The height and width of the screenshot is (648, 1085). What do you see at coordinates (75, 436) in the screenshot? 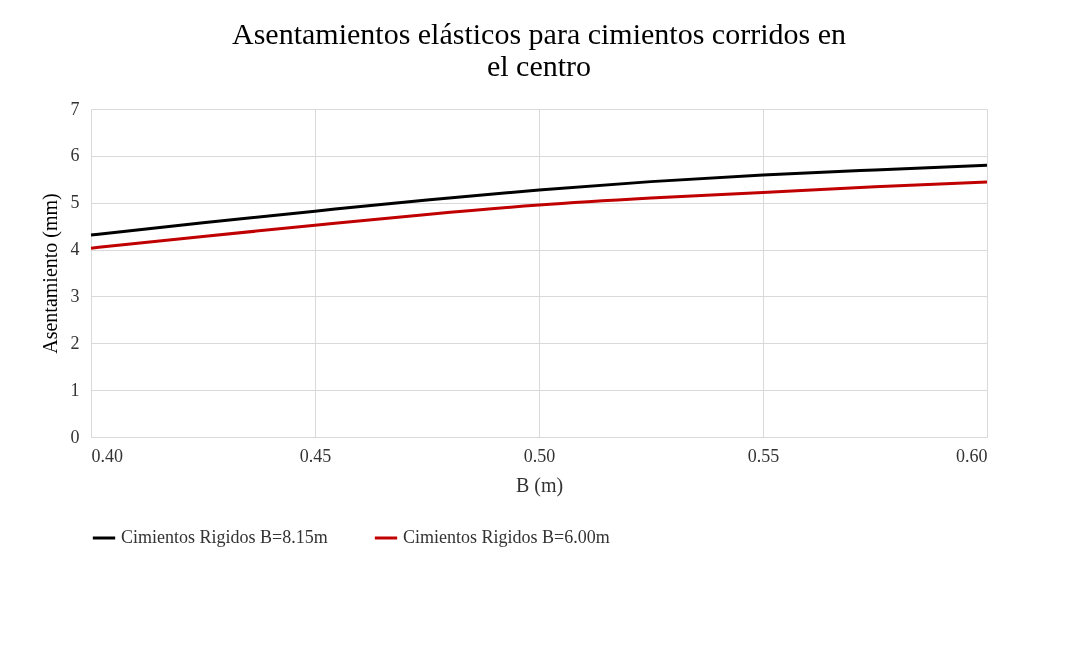
I see `y-tick-label: 0` at bounding box center [75, 436].